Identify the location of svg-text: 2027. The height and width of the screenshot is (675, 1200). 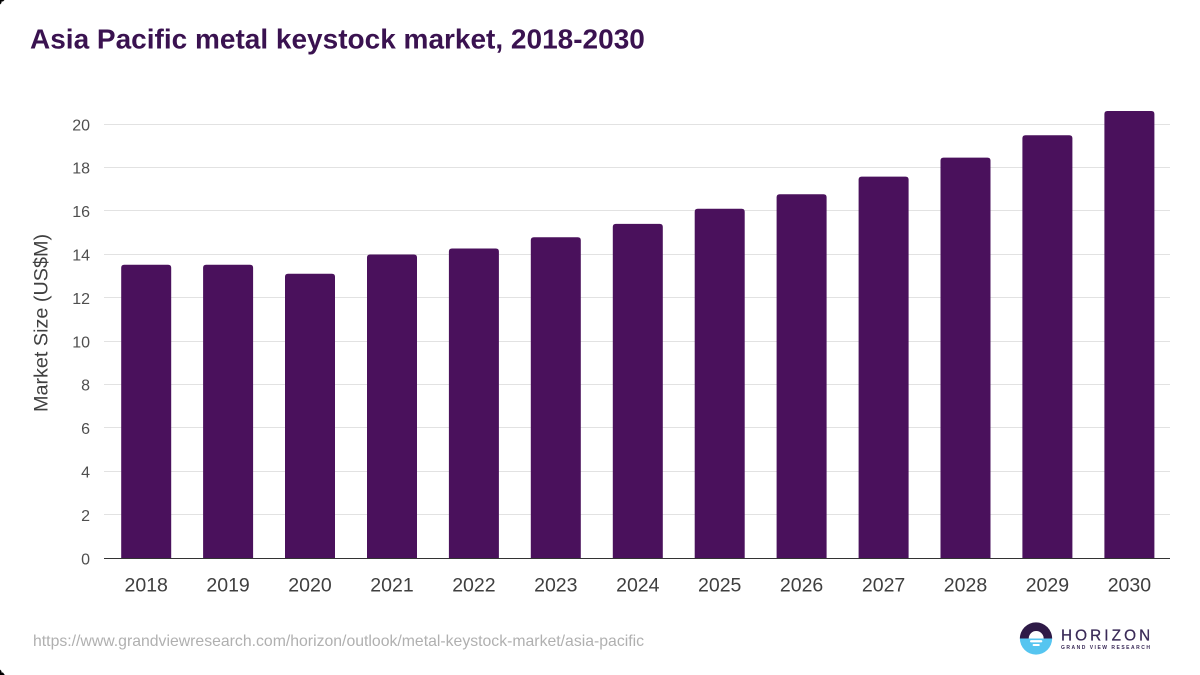
(883, 586).